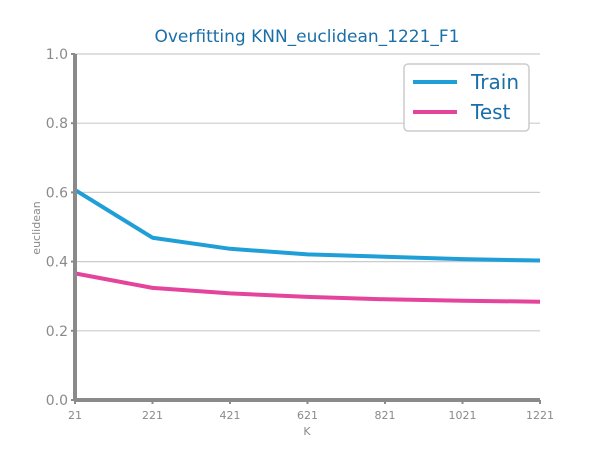 The image size is (600, 450). What do you see at coordinates (494, 82) in the screenshot?
I see `legend-label-train: Train` at bounding box center [494, 82].